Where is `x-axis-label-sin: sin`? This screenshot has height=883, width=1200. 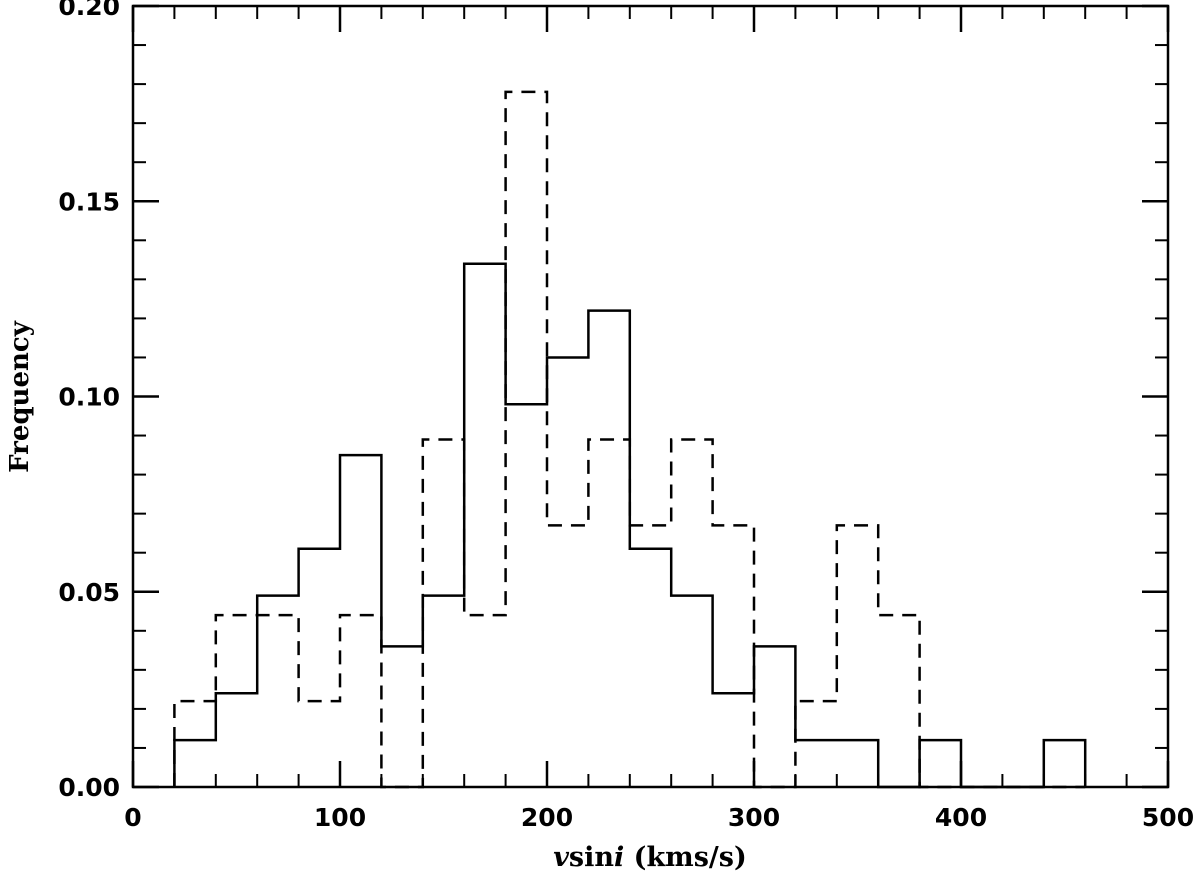 x-axis-label-sin: sin is located at coordinates (591, 857).